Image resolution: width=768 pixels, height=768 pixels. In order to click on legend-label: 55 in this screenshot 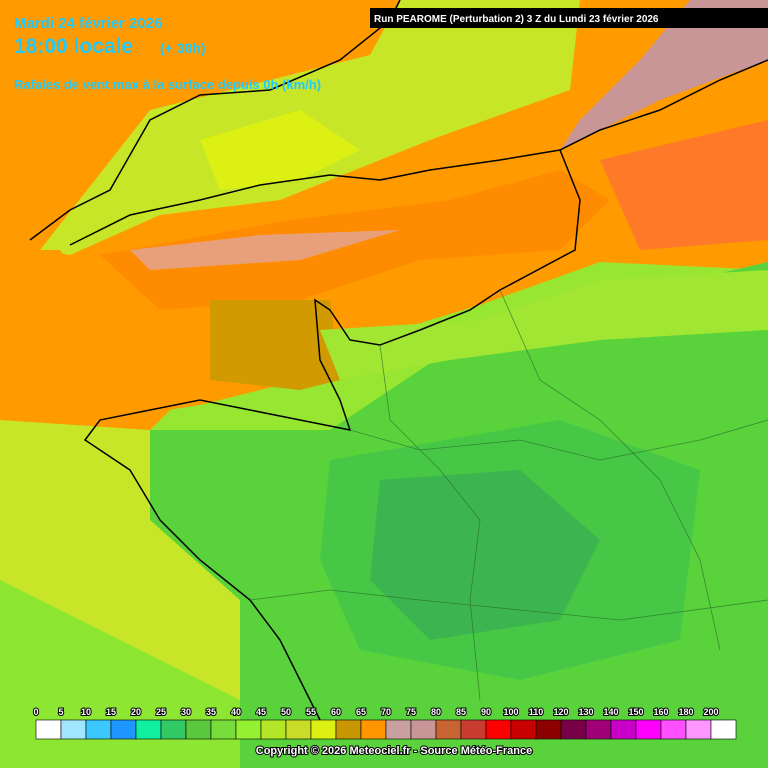, I will do `click(311, 712)`.